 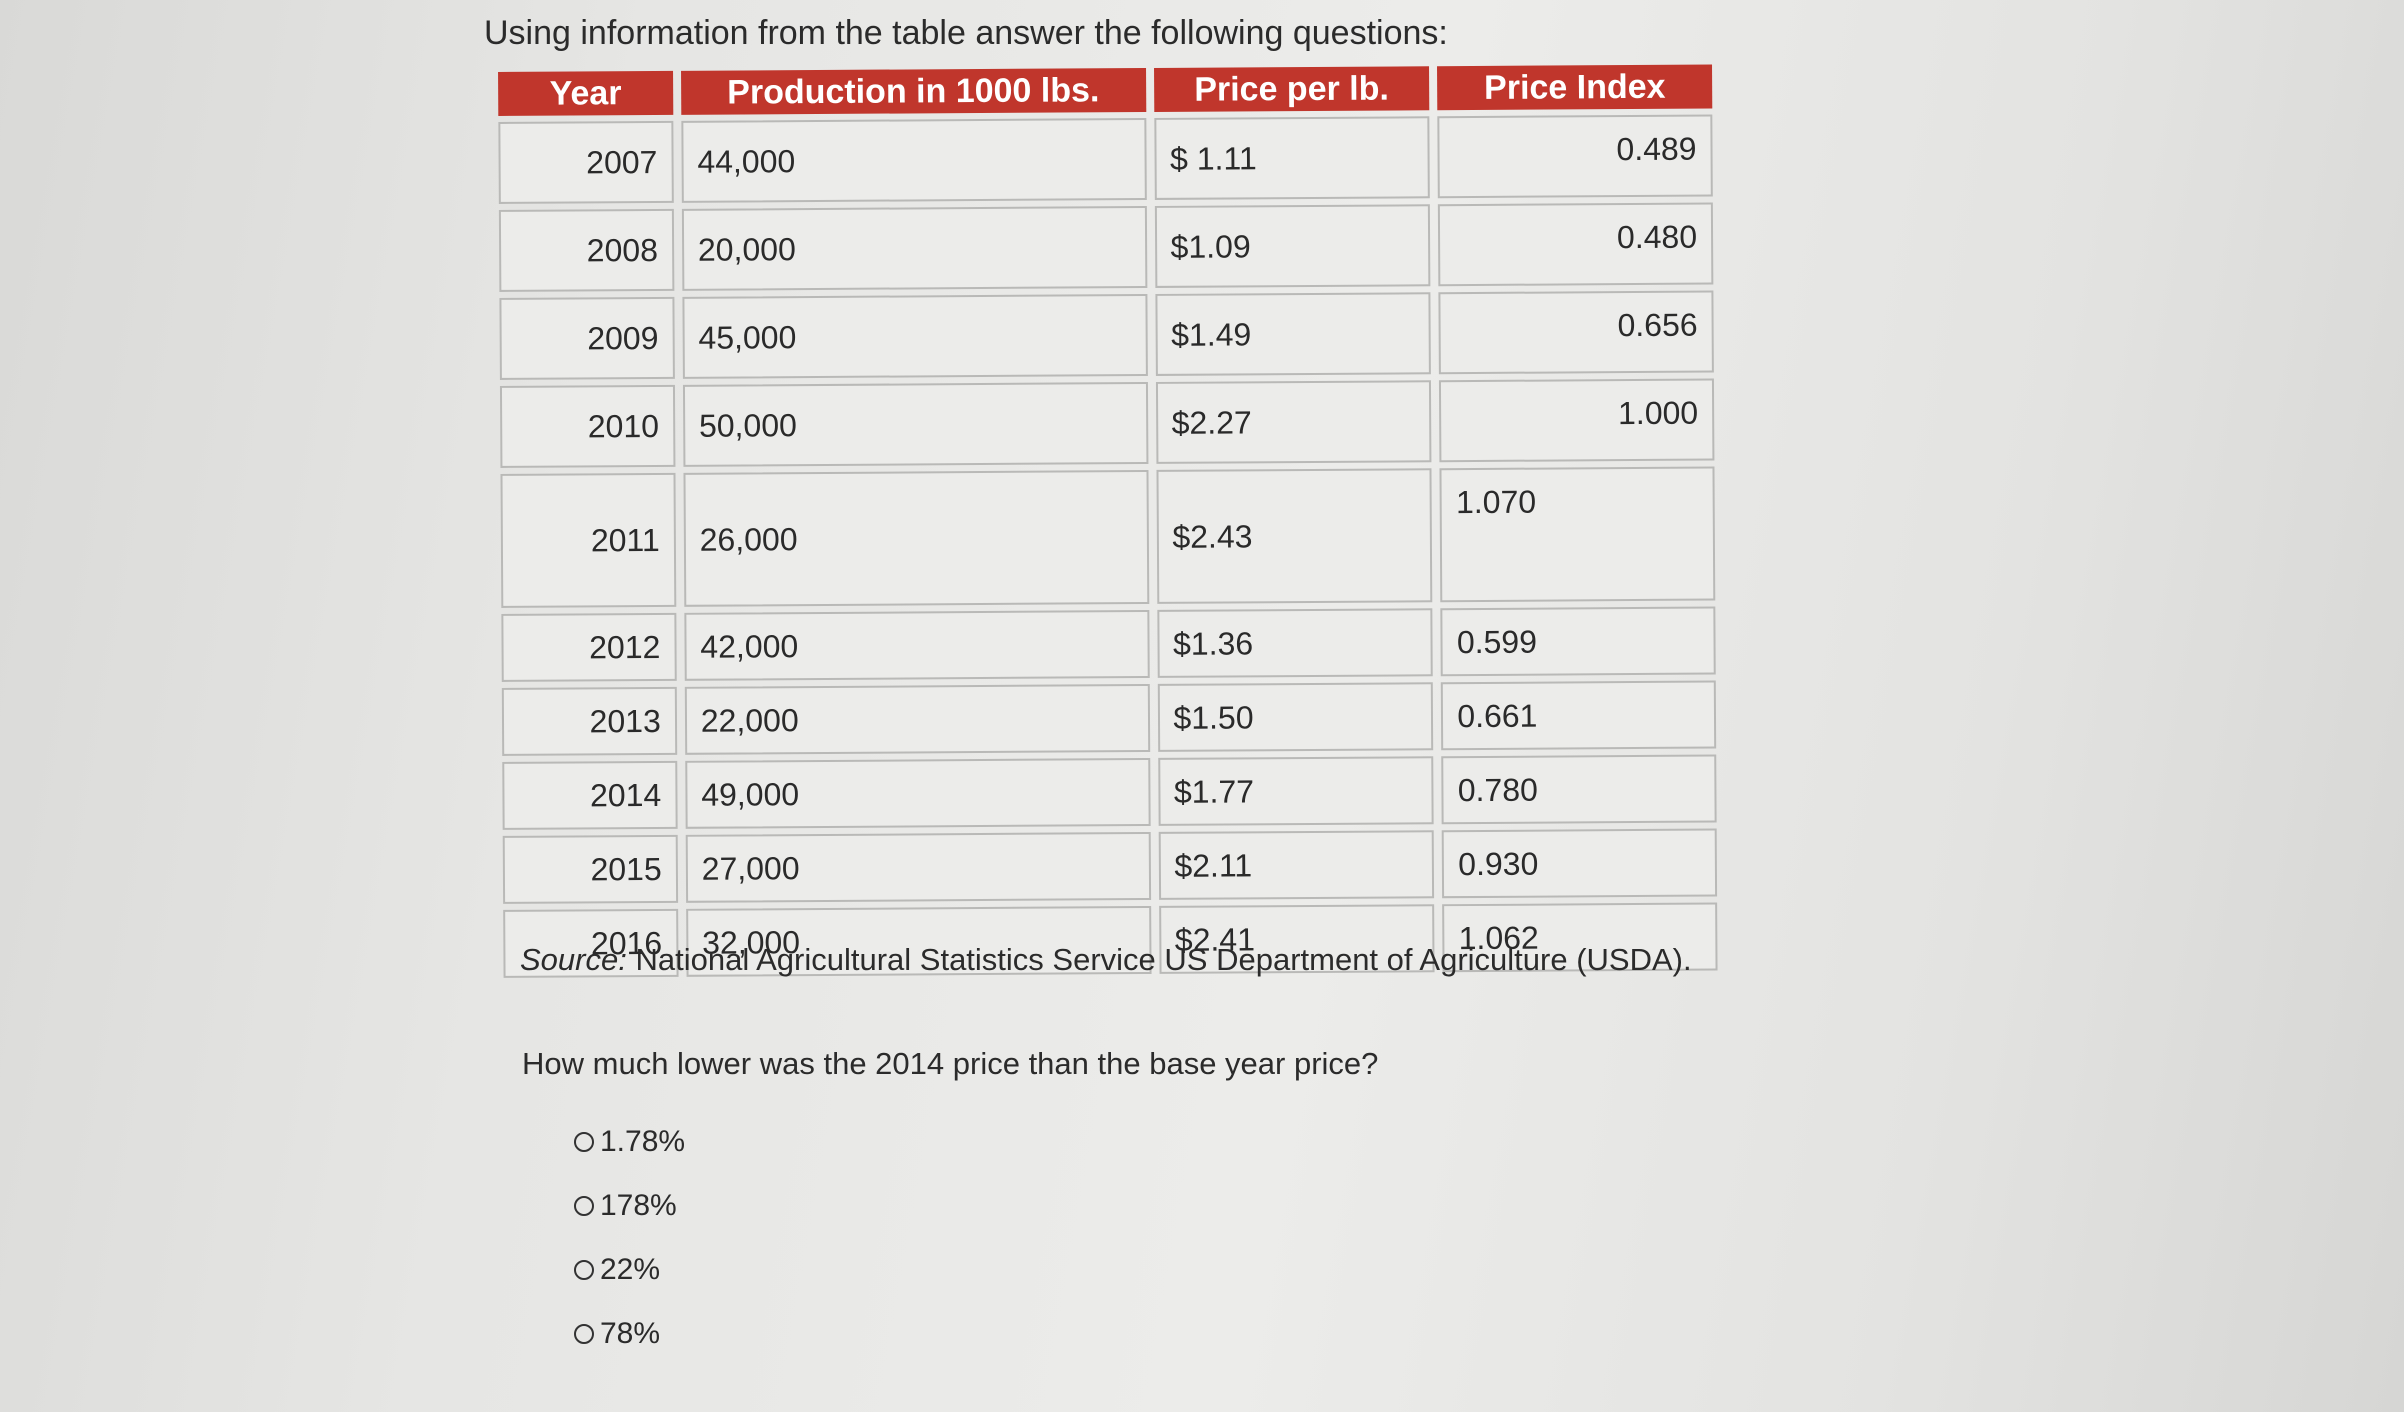 What do you see at coordinates (588, 540) in the screenshot?
I see `year-cell: 2011` at bounding box center [588, 540].